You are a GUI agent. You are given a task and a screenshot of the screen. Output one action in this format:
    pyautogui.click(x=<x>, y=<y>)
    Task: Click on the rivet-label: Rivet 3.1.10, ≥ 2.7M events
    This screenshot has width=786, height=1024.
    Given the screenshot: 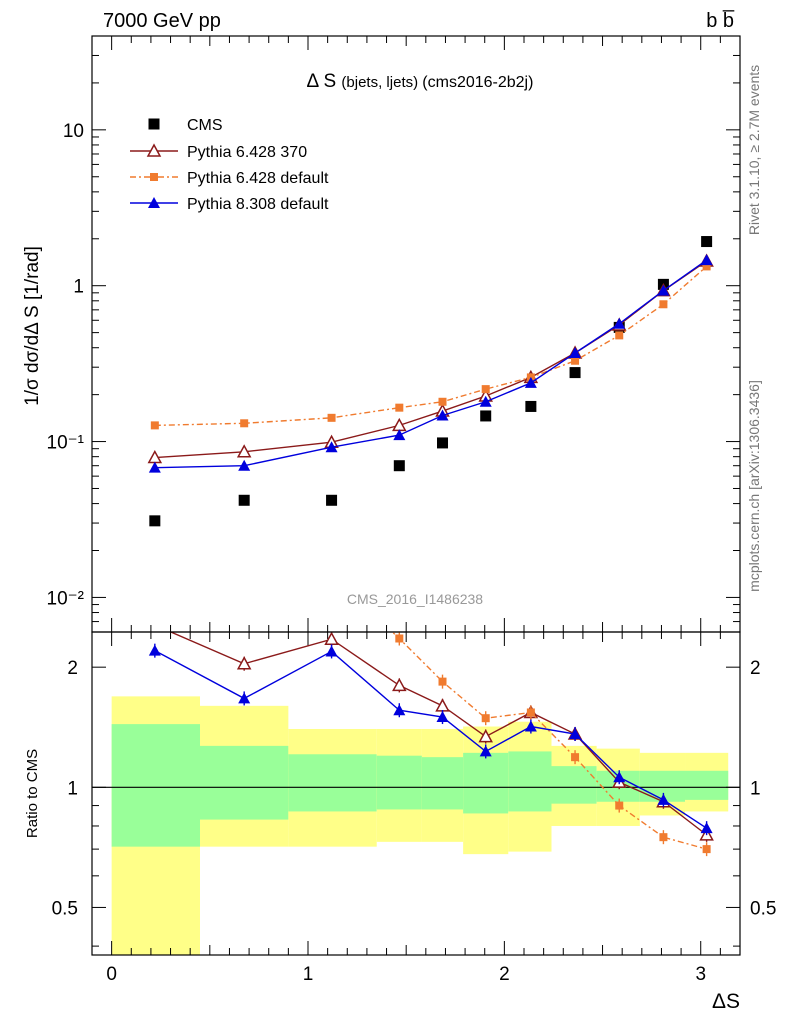 What is the action you would take?
    pyautogui.click(x=754, y=150)
    